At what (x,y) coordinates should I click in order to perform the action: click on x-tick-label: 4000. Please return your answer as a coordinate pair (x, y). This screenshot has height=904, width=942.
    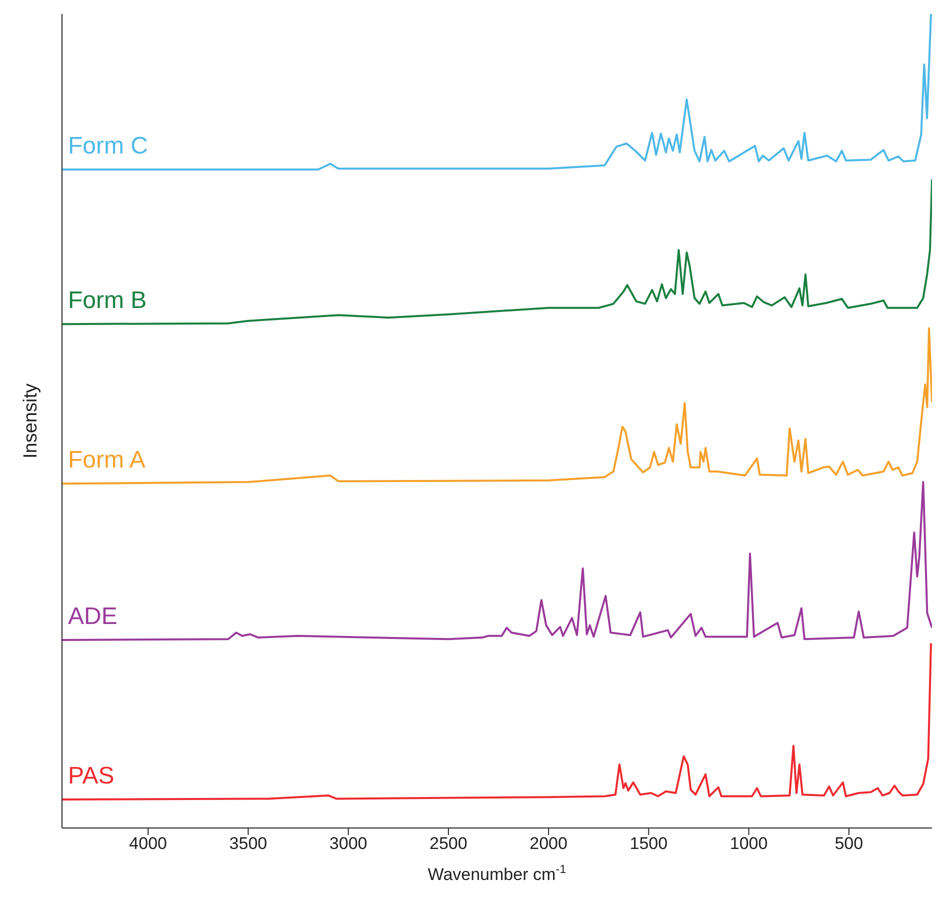
    Looking at the image, I should click on (148, 844).